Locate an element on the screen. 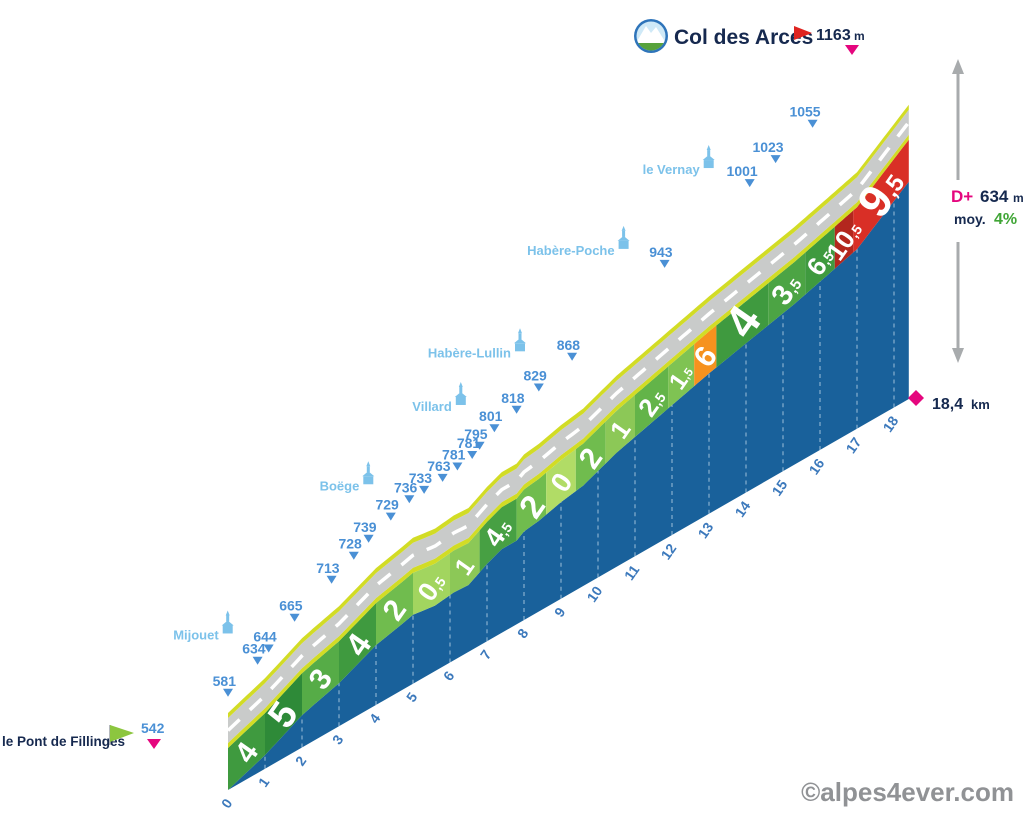 The image size is (1024, 819). stats-group: D+ 634 m moy. 4% is located at coordinates (987, 211).